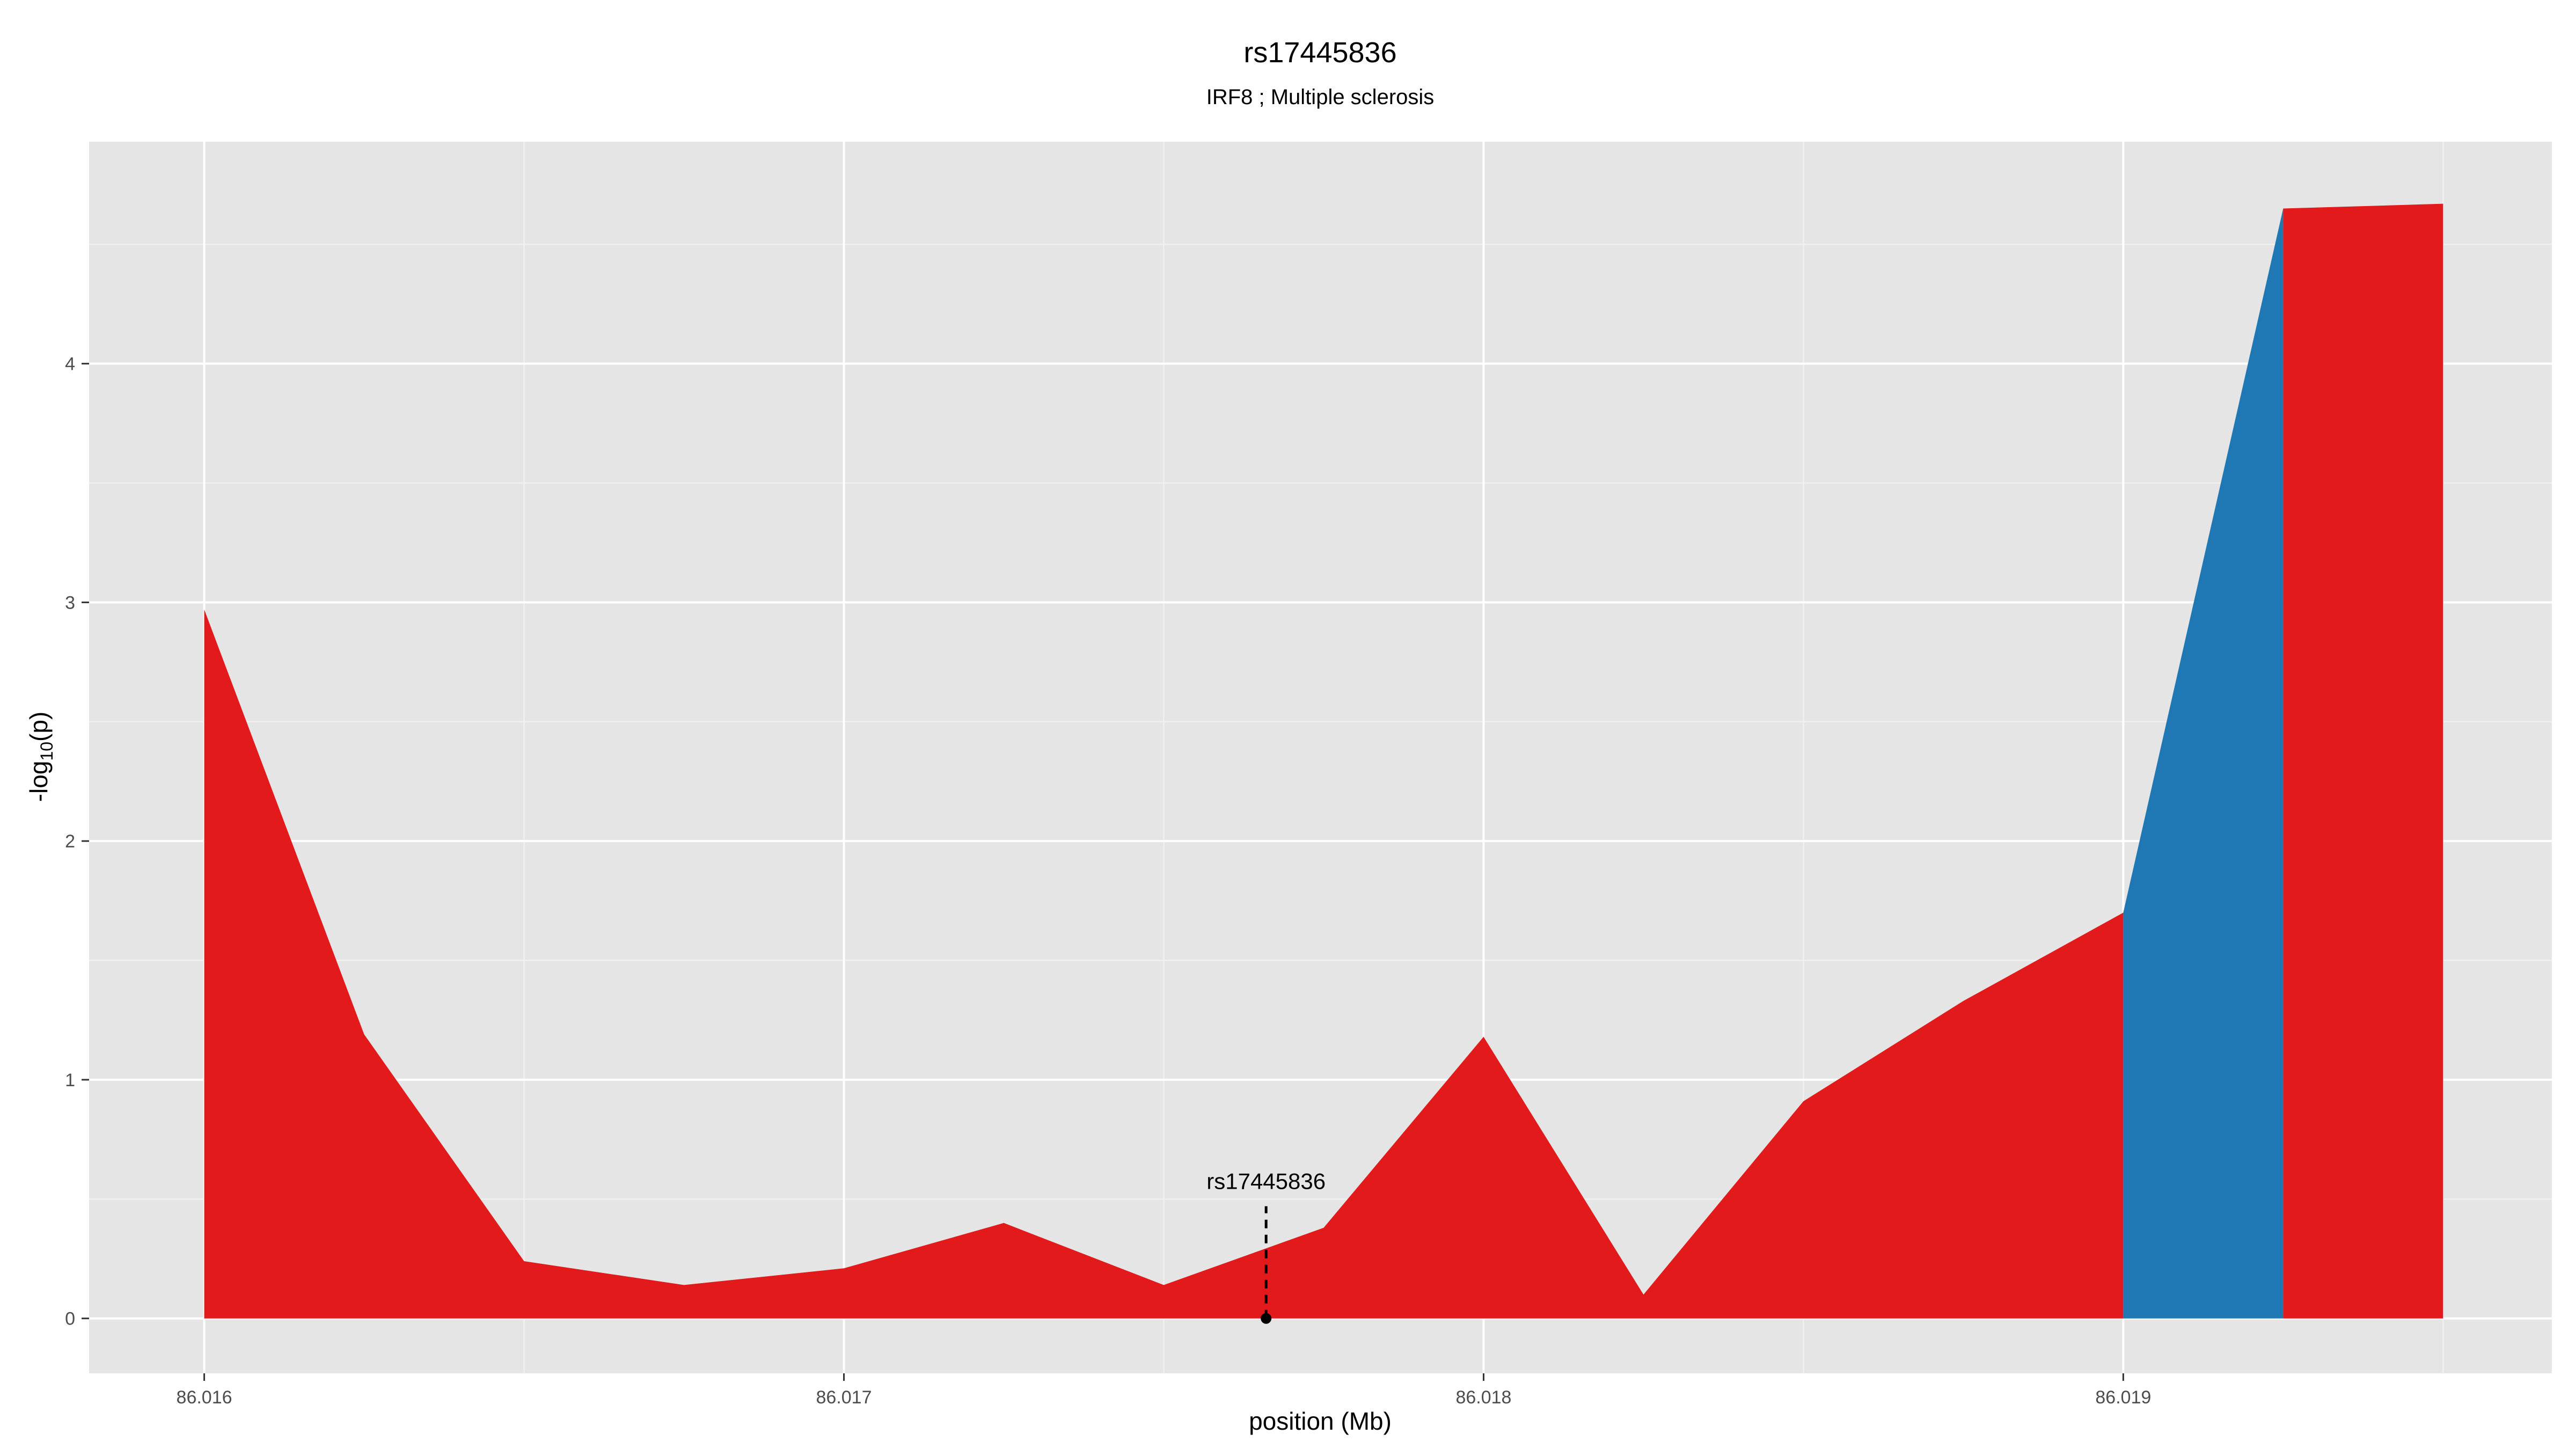  What do you see at coordinates (70, 841) in the screenshot?
I see `y-tick-label: 2` at bounding box center [70, 841].